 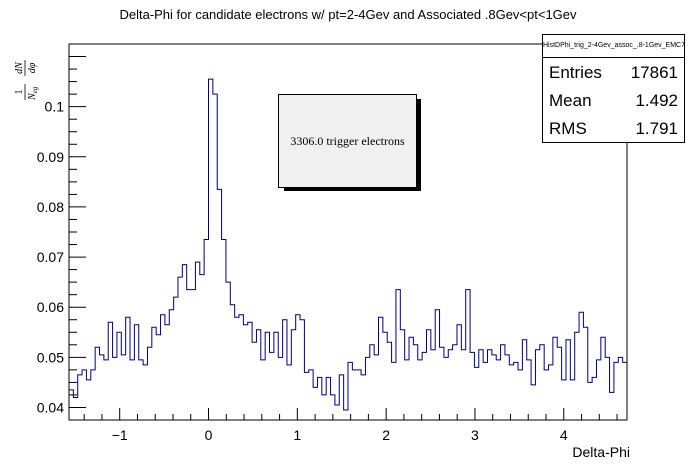 What do you see at coordinates (35, 89) in the screenshot?
I see `ylabel-n-sub: eg` at bounding box center [35, 89].